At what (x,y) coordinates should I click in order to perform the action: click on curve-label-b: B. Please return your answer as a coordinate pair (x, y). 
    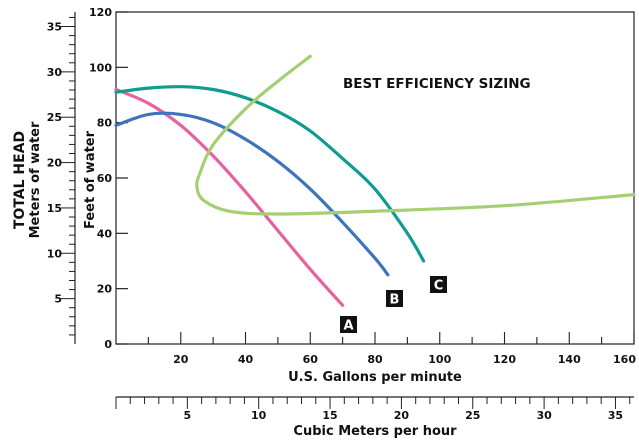
    Looking at the image, I should click on (394, 299).